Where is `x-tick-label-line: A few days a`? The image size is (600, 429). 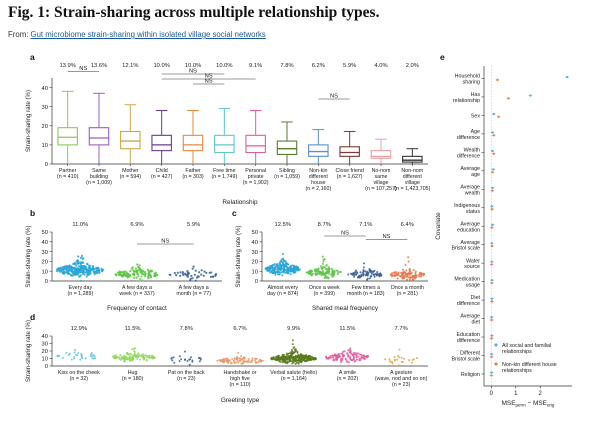
x-tick-label-line: A few days a is located at coordinates (137, 288).